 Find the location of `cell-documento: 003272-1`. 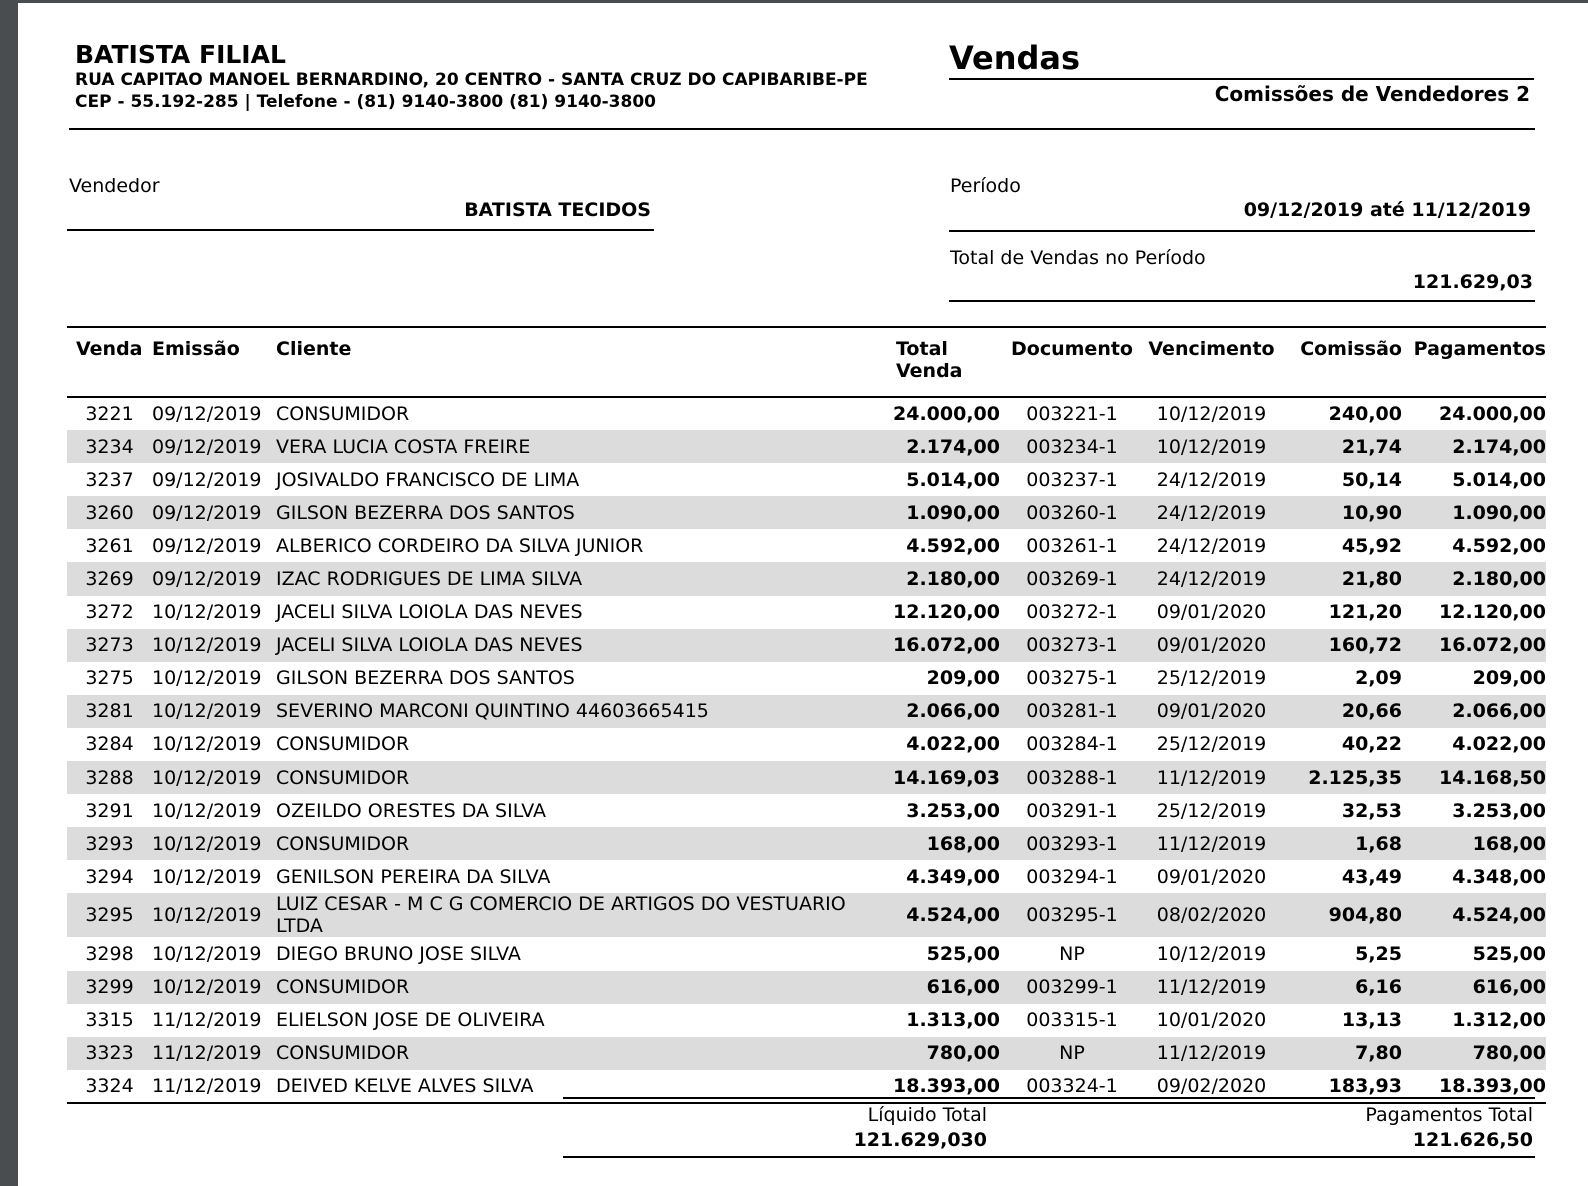

cell-documento: 003272-1 is located at coordinates (1072, 612).